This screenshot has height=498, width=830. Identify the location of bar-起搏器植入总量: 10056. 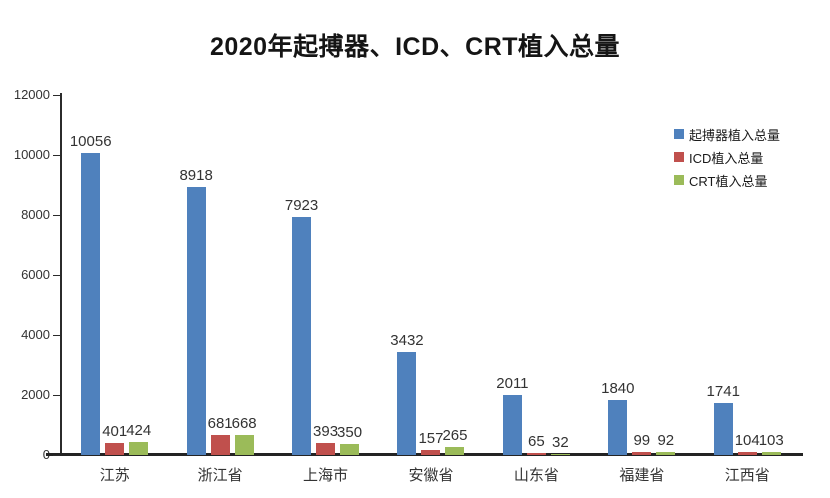
(91, 294).